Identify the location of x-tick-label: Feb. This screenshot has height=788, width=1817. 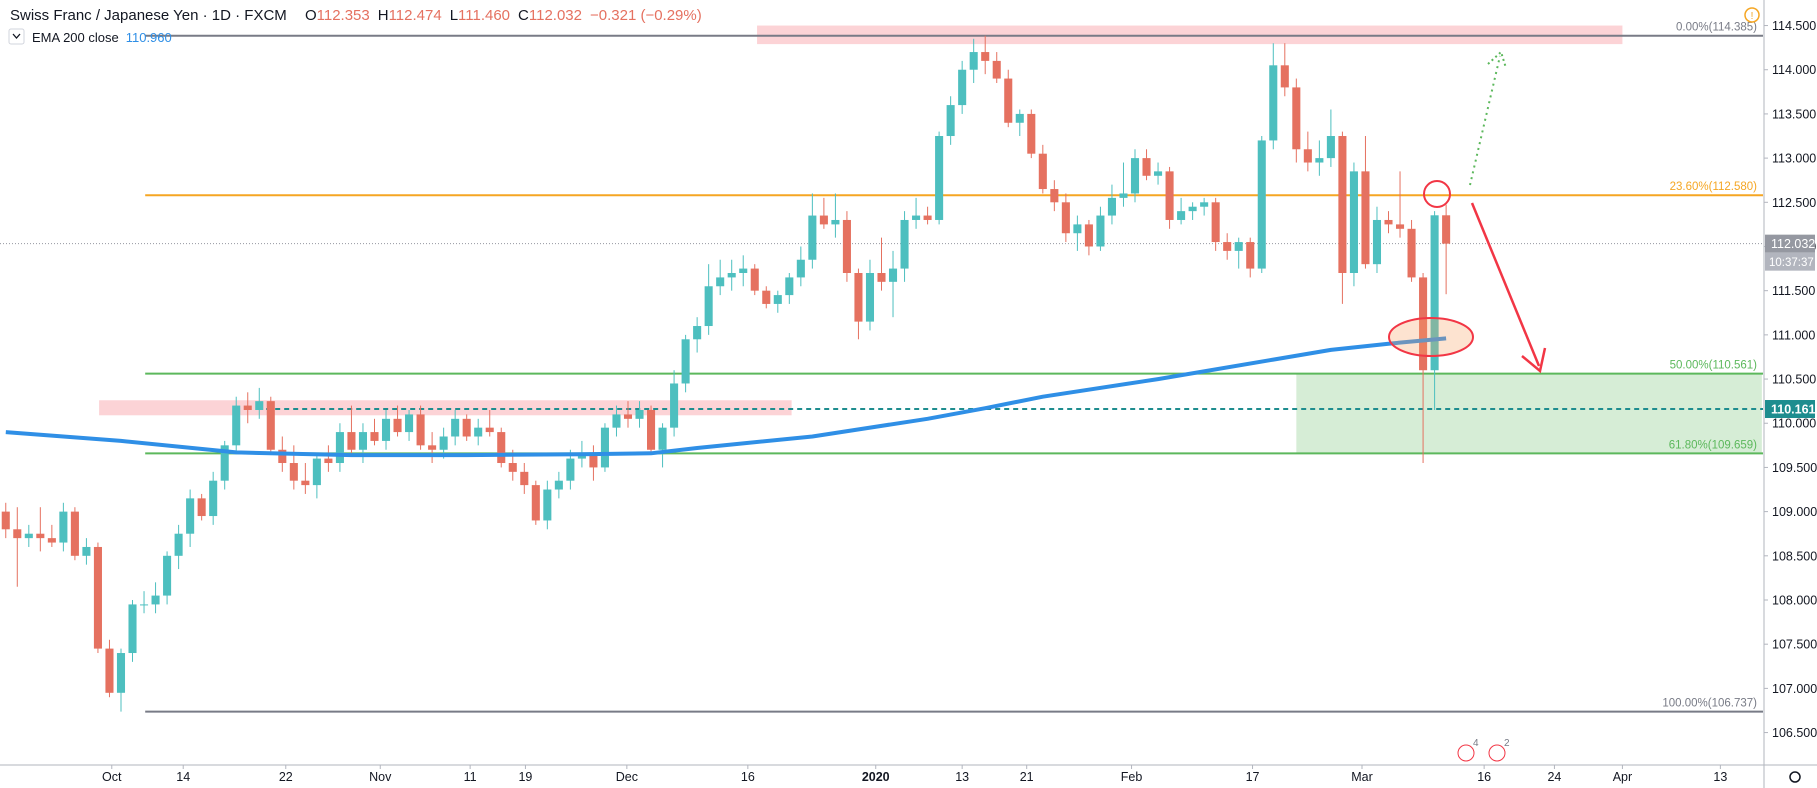
(1132, 777).